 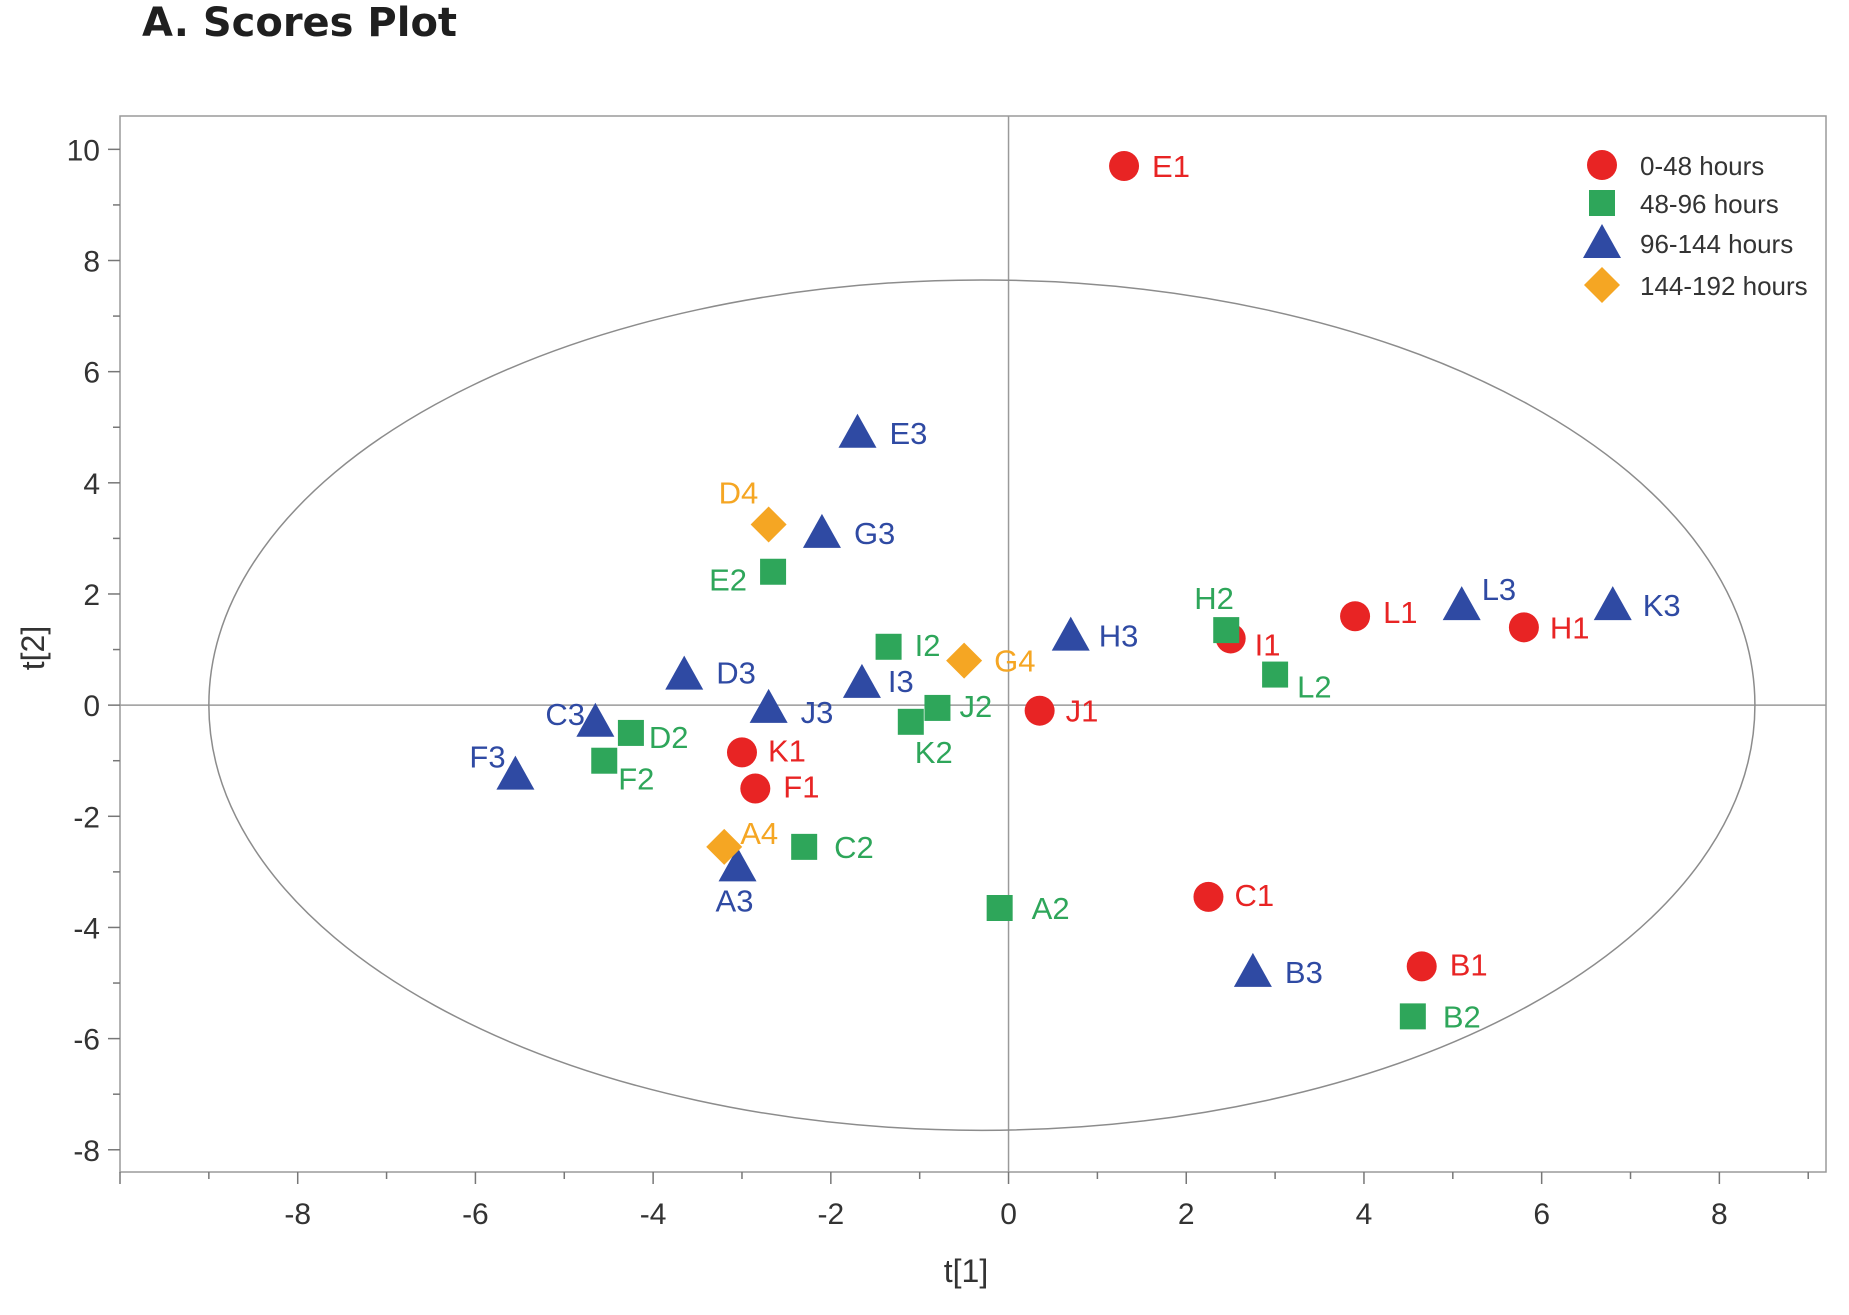 What do you see at coordinates (1461, 603) in the screenshot?
I see `point-L3` at bounding box center [1461, 603].